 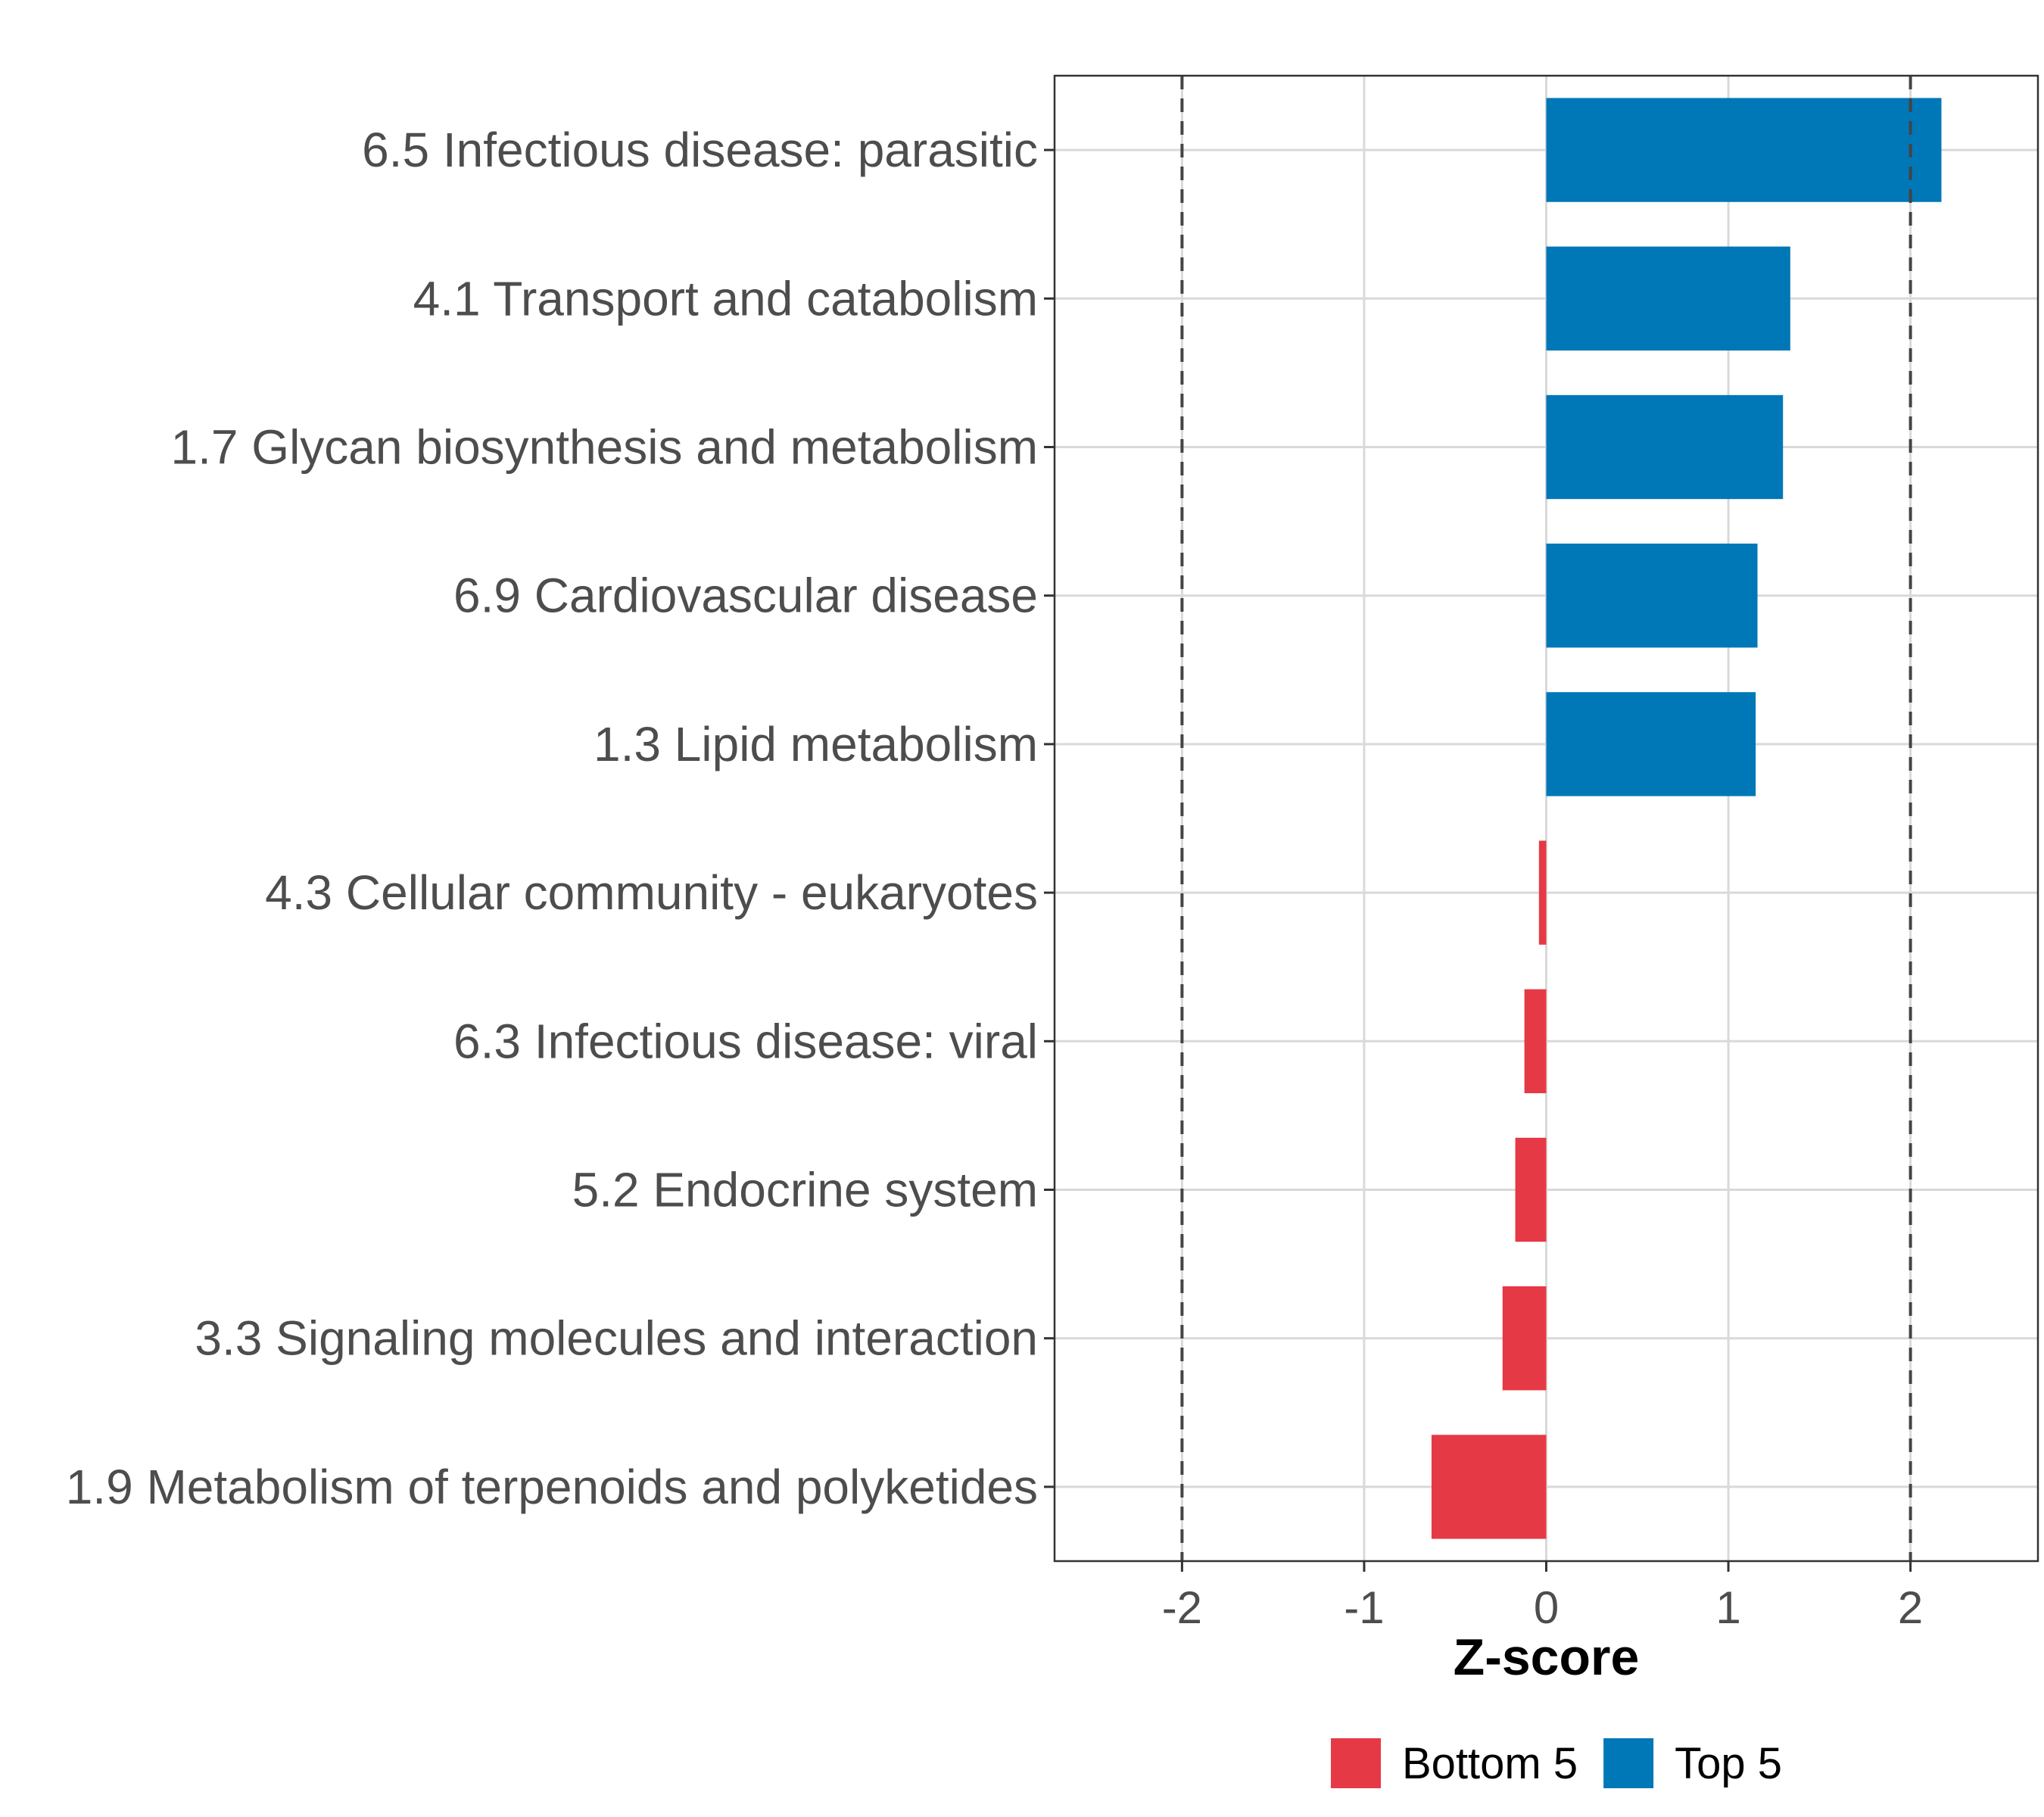 What do you see at coordinates (1490, 1764) in the screenshot?
I see `legend-label: Bottom 5` at bounding box center [1490, 1764].